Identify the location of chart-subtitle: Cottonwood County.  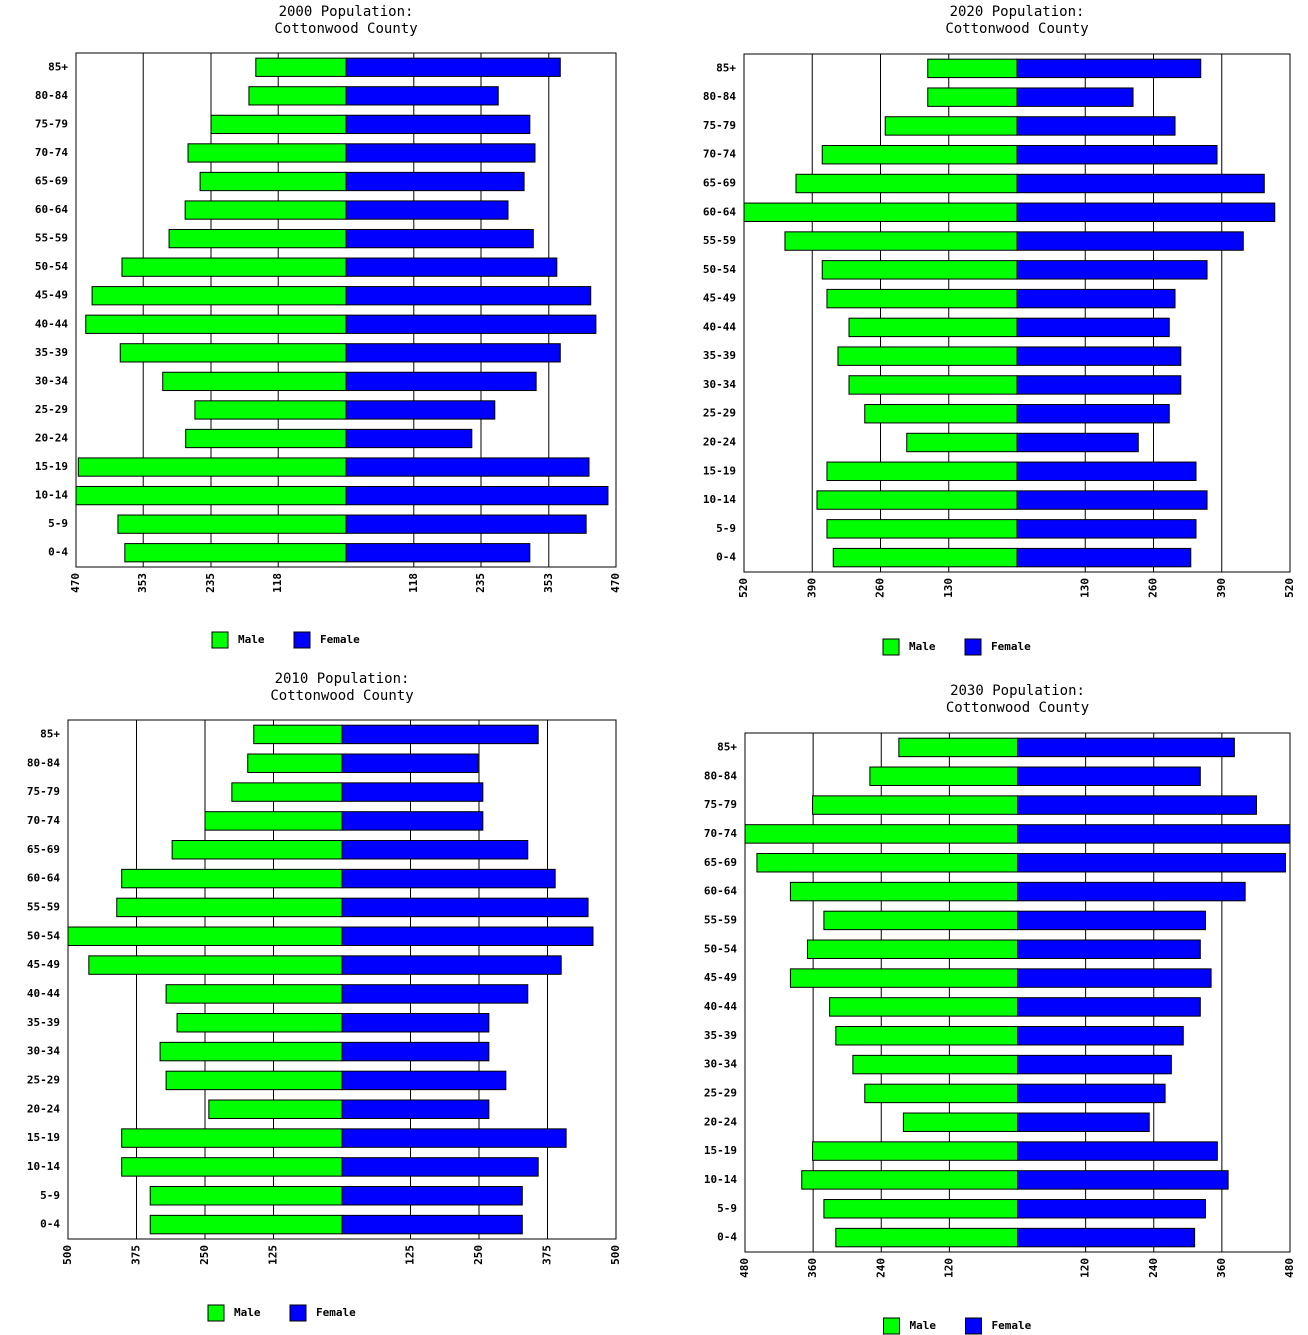
(1016, 29).